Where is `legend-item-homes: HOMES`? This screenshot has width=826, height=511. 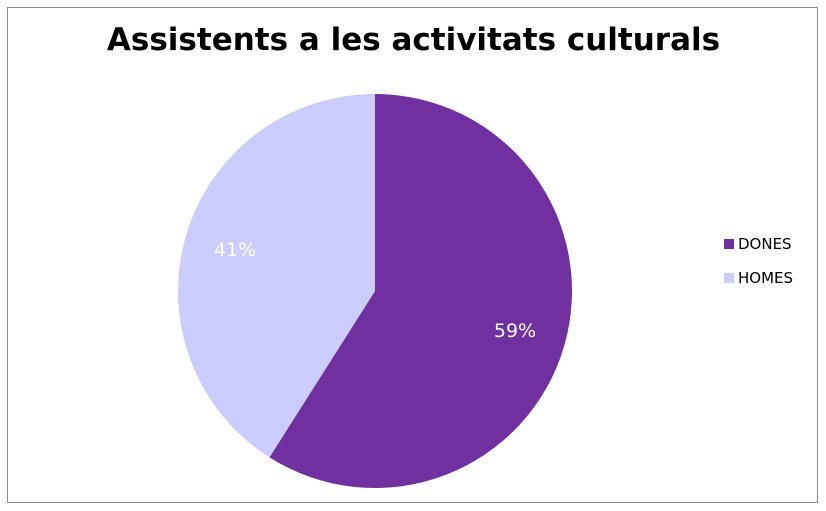 legend-item-homes: HOMES is located at coordinates (758, 278).